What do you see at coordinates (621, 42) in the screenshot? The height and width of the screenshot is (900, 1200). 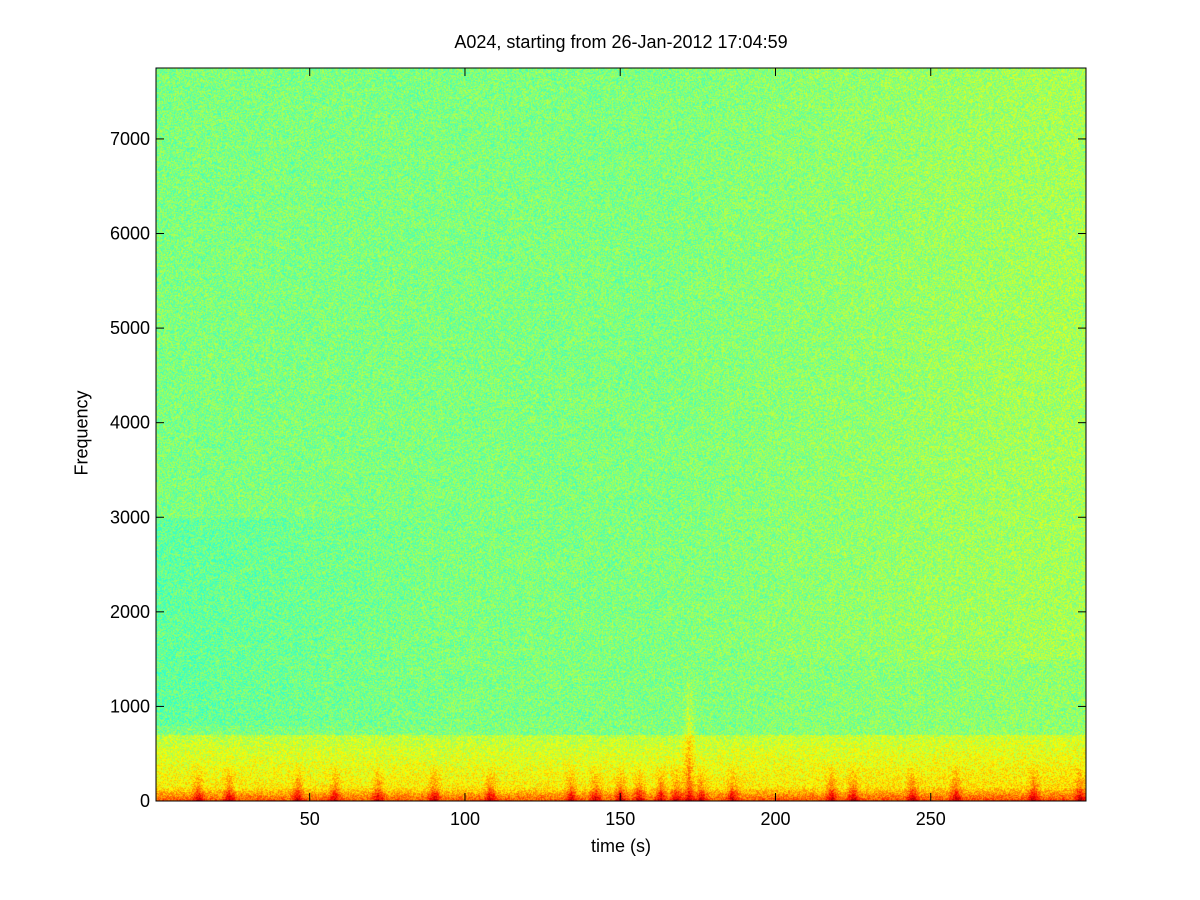 I see `chart-title: A024, starting from 26-Jan-2012 17:04:59` at bounding box center [621, 42].